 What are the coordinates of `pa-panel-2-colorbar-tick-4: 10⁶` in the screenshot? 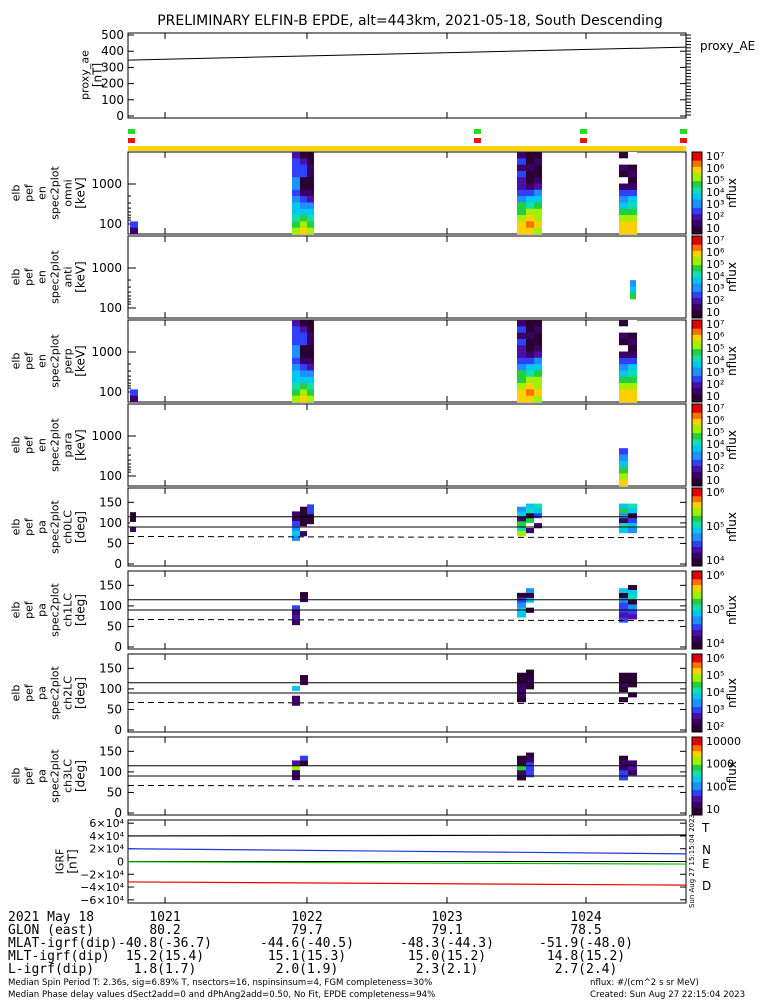 It's located at (715, 658).